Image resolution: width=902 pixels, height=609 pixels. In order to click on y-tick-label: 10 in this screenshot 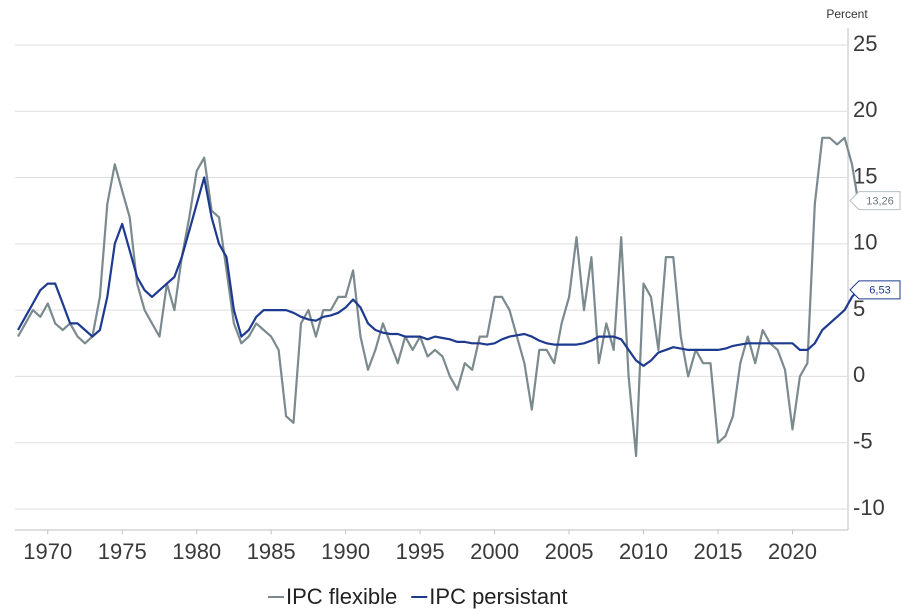, I will do `click(865, 242)`.